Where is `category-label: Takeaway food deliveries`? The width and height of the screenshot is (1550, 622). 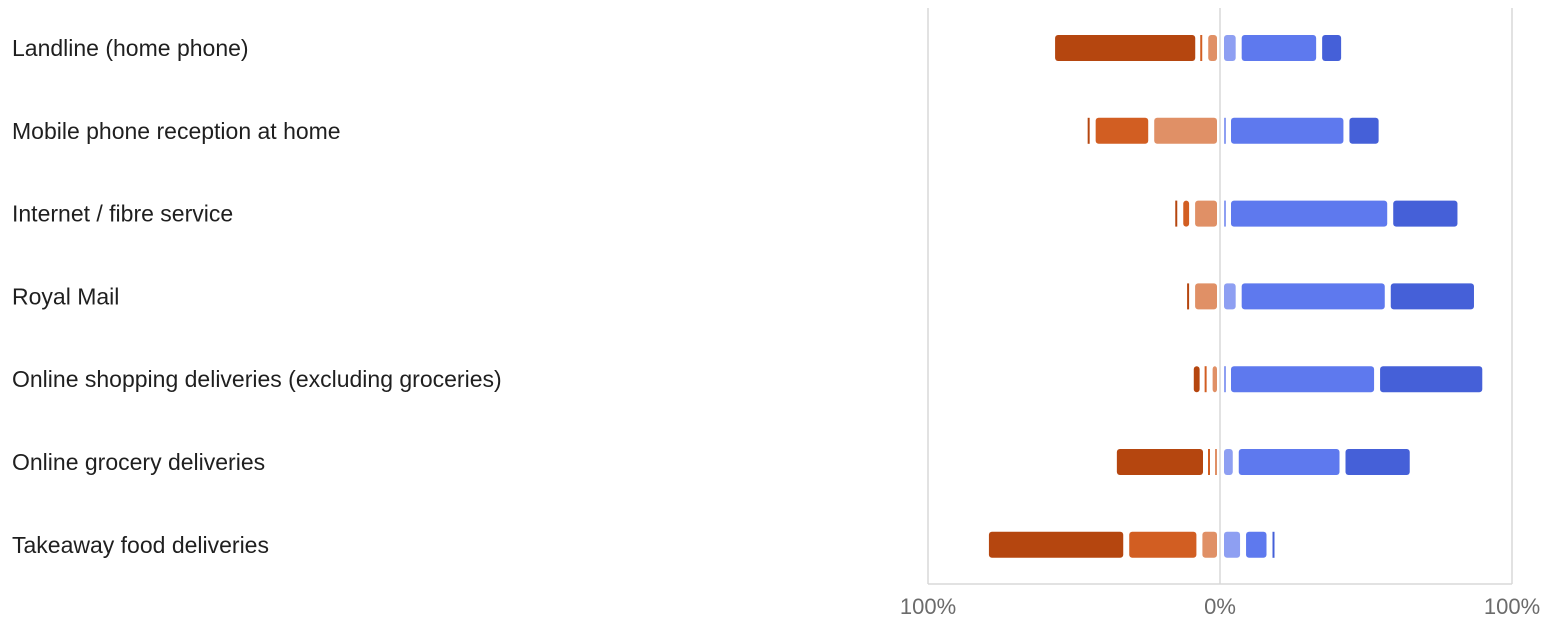 category-label: Takeaway food deliveries is located at coordinates (140, 545).